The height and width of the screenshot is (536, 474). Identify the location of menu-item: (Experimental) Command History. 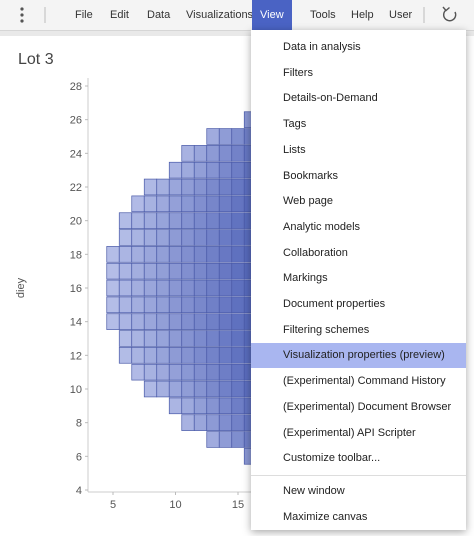
(364, 381).